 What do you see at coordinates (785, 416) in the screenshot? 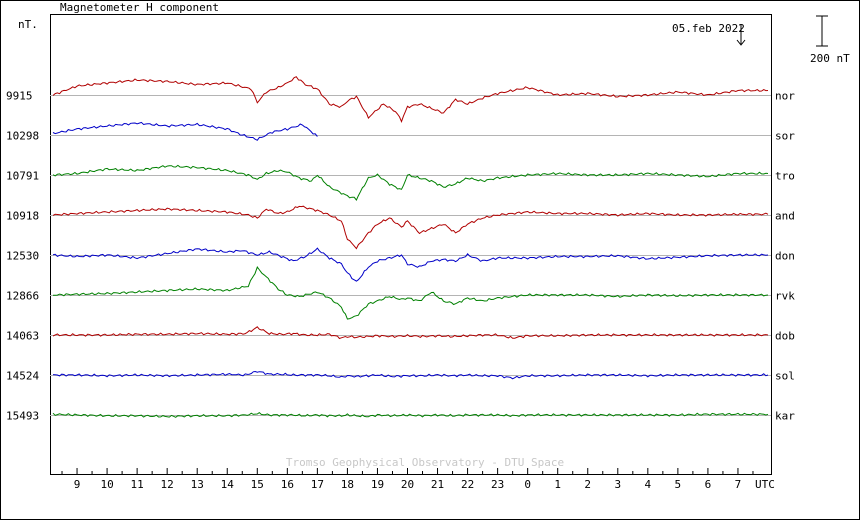
I see `station-label-kar: kar` at bounding box center [785, 416].